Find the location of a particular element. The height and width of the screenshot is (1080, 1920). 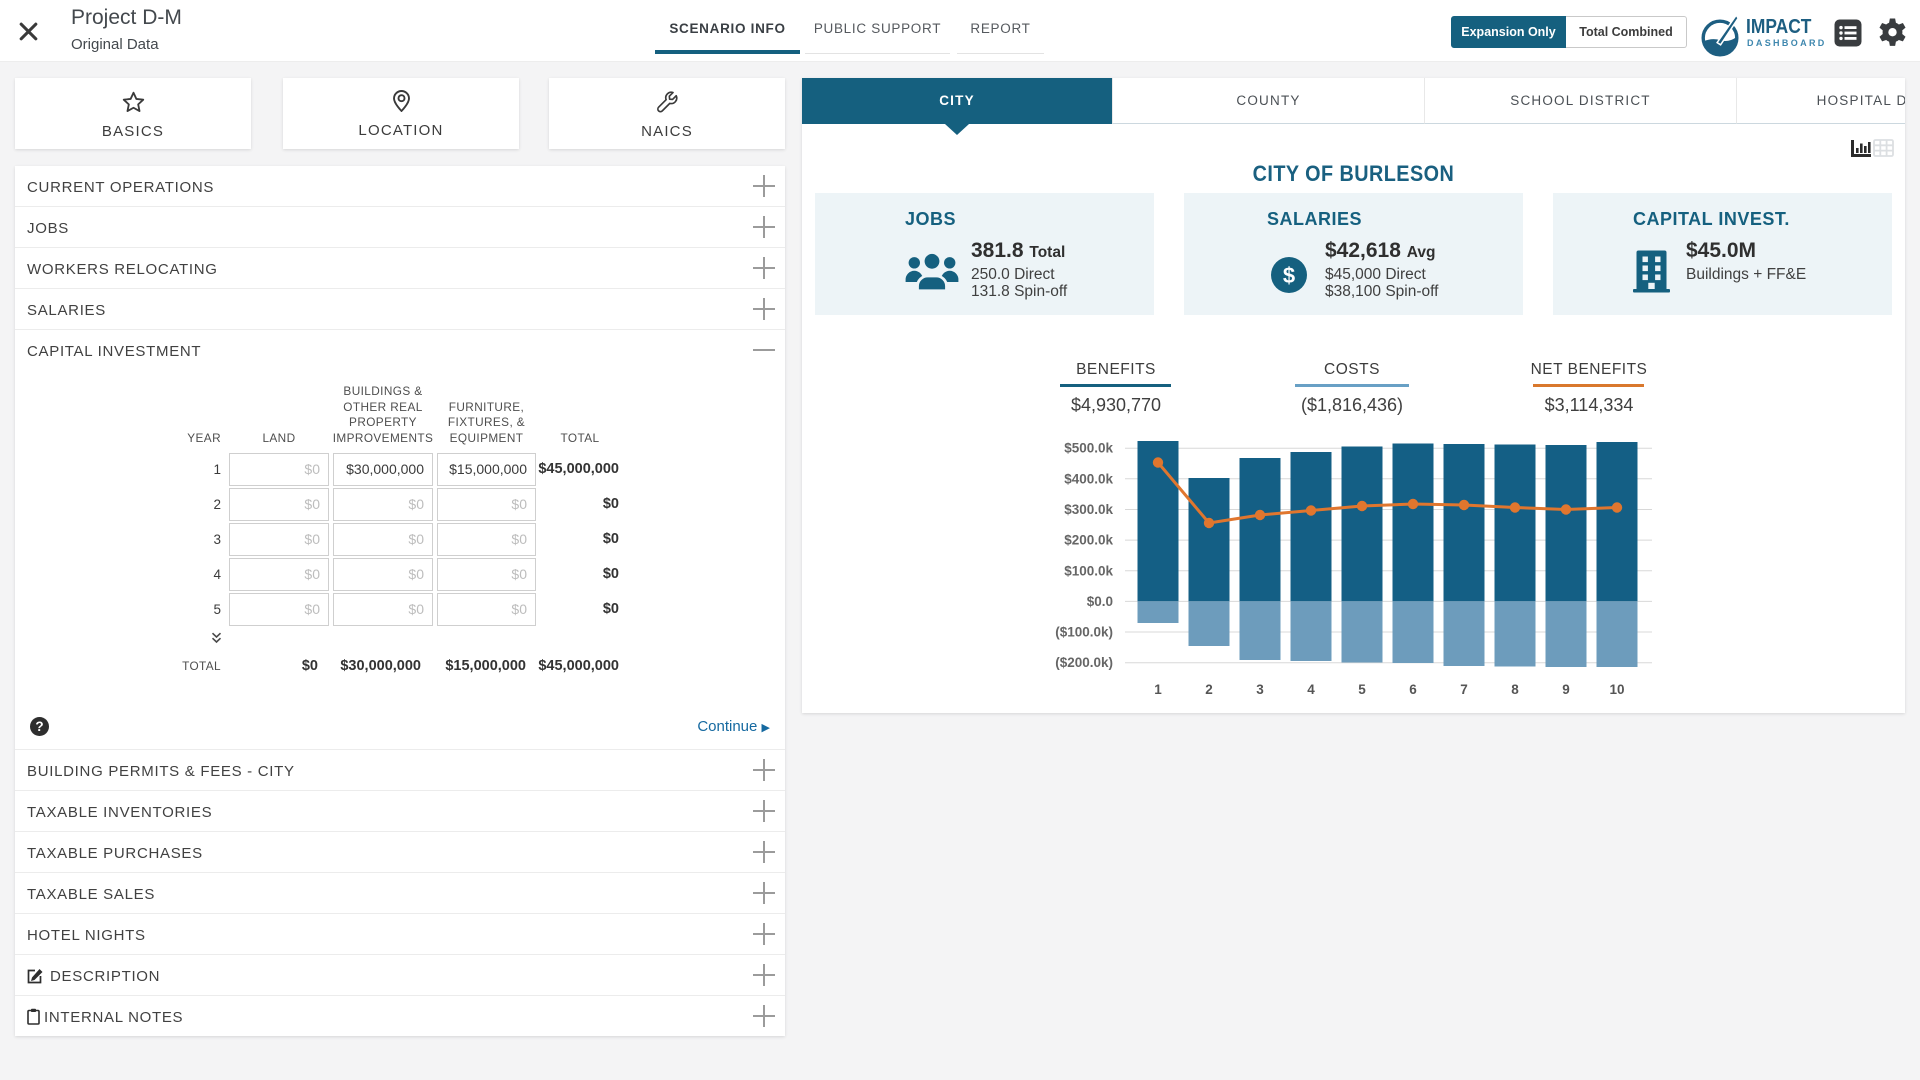

svg-text: 5 is located at coordinates (1362, 689).